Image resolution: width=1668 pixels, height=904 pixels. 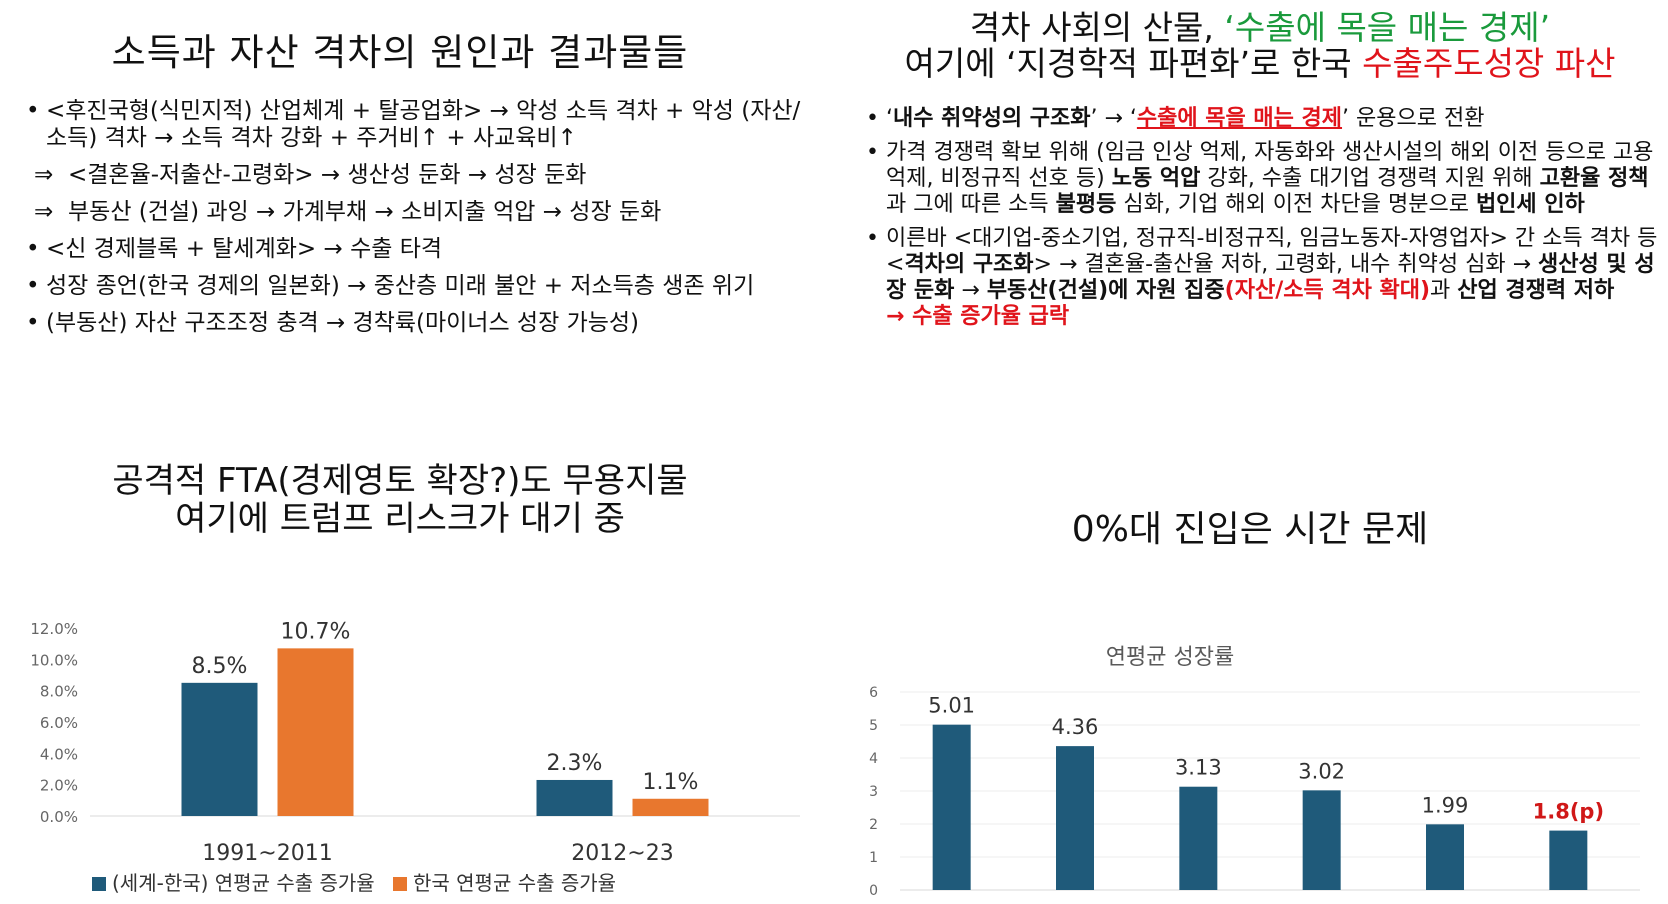 I want to click on y-tick-label: 1, so click(x=873, y=858).